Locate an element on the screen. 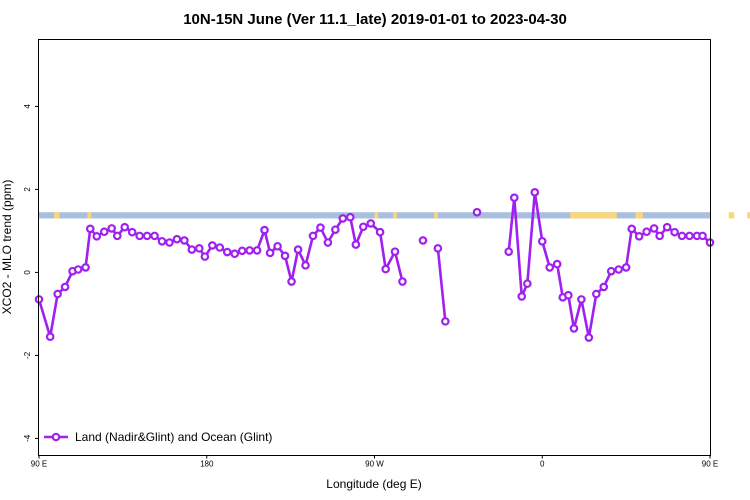  legend-label: Land (Nadir&Glint) and Ocean (Glint) is located at coordinates (173, 437).